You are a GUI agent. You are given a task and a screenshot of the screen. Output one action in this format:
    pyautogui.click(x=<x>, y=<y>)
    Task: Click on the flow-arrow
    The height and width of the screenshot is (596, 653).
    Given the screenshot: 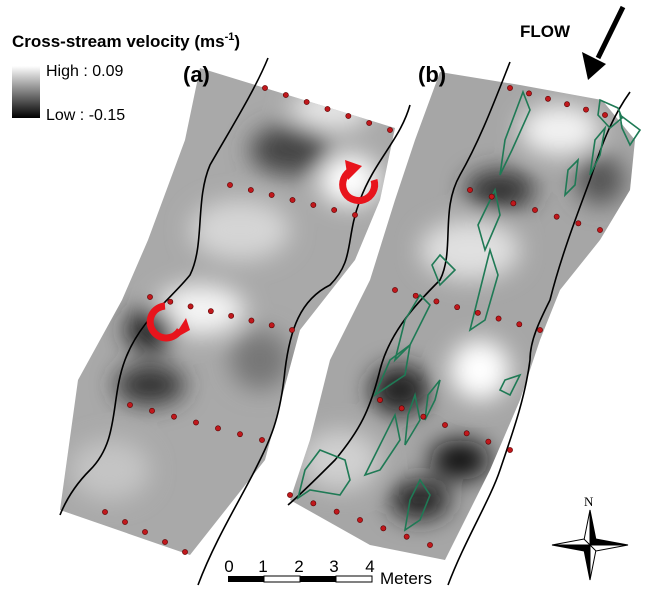 What is the action you would take?
    pyautogui.click(x=610, y=32)
    